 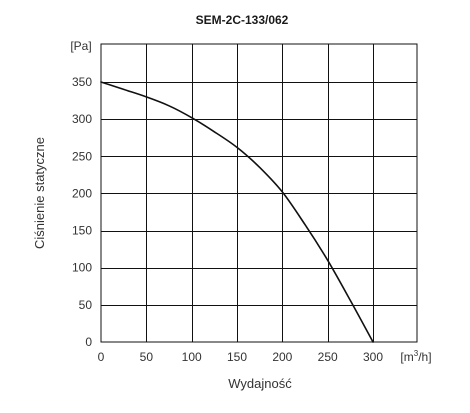 I want to click on chart-title: SEM-2C-133/062, so click(x=242, y=20).